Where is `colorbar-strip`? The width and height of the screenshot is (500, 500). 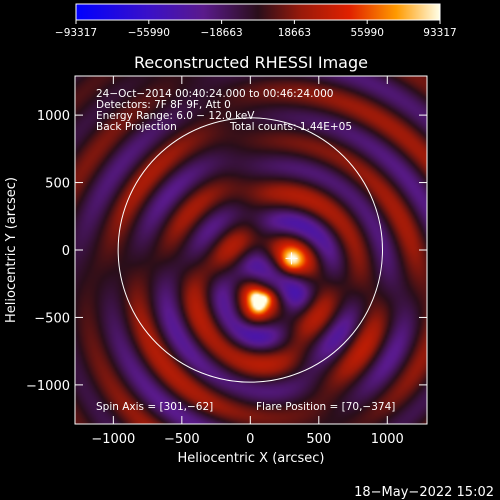 colorbar-strip is located at coordinates (258, 12).